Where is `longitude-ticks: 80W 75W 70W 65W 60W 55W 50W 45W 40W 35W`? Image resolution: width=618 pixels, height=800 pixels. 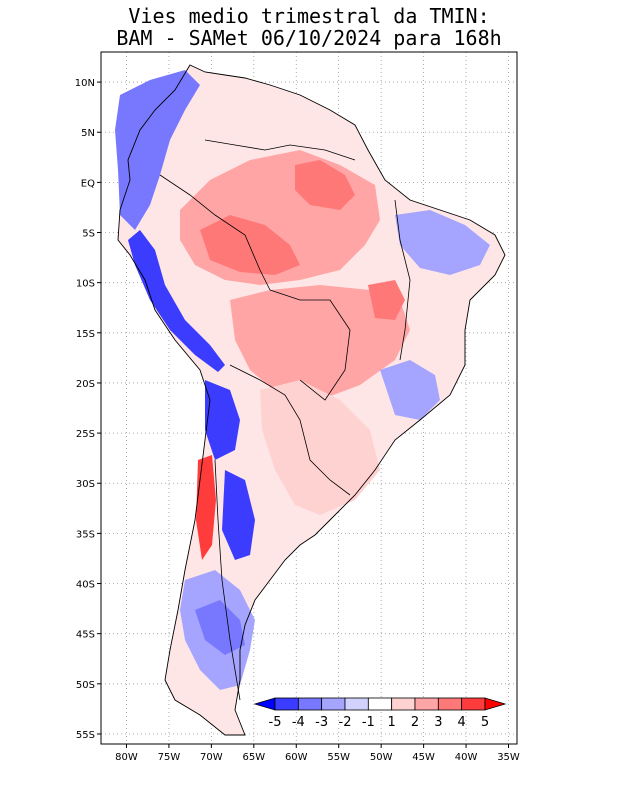 longitude-ticks: 80W 75W 70W 65W 60W 55W 50W 45W 40W 35W is located at coordinates (317, 753).